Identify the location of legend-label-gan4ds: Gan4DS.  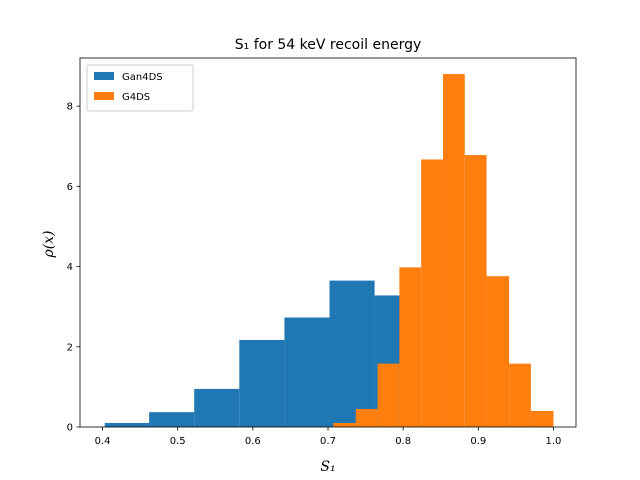
(142, 77).